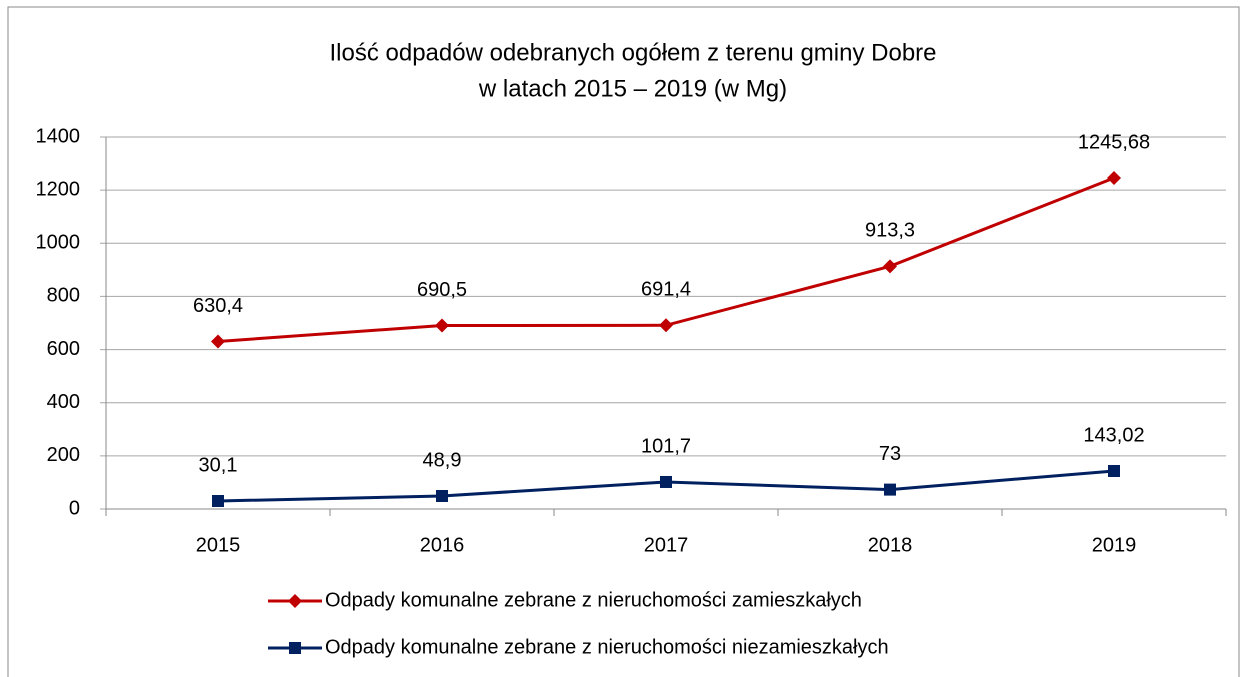 The image size is (1242, 677). What do you see at coordinates (442, 290) in the screenshot?
I see `data-label: 690,5` at bounding box center [442, 290].